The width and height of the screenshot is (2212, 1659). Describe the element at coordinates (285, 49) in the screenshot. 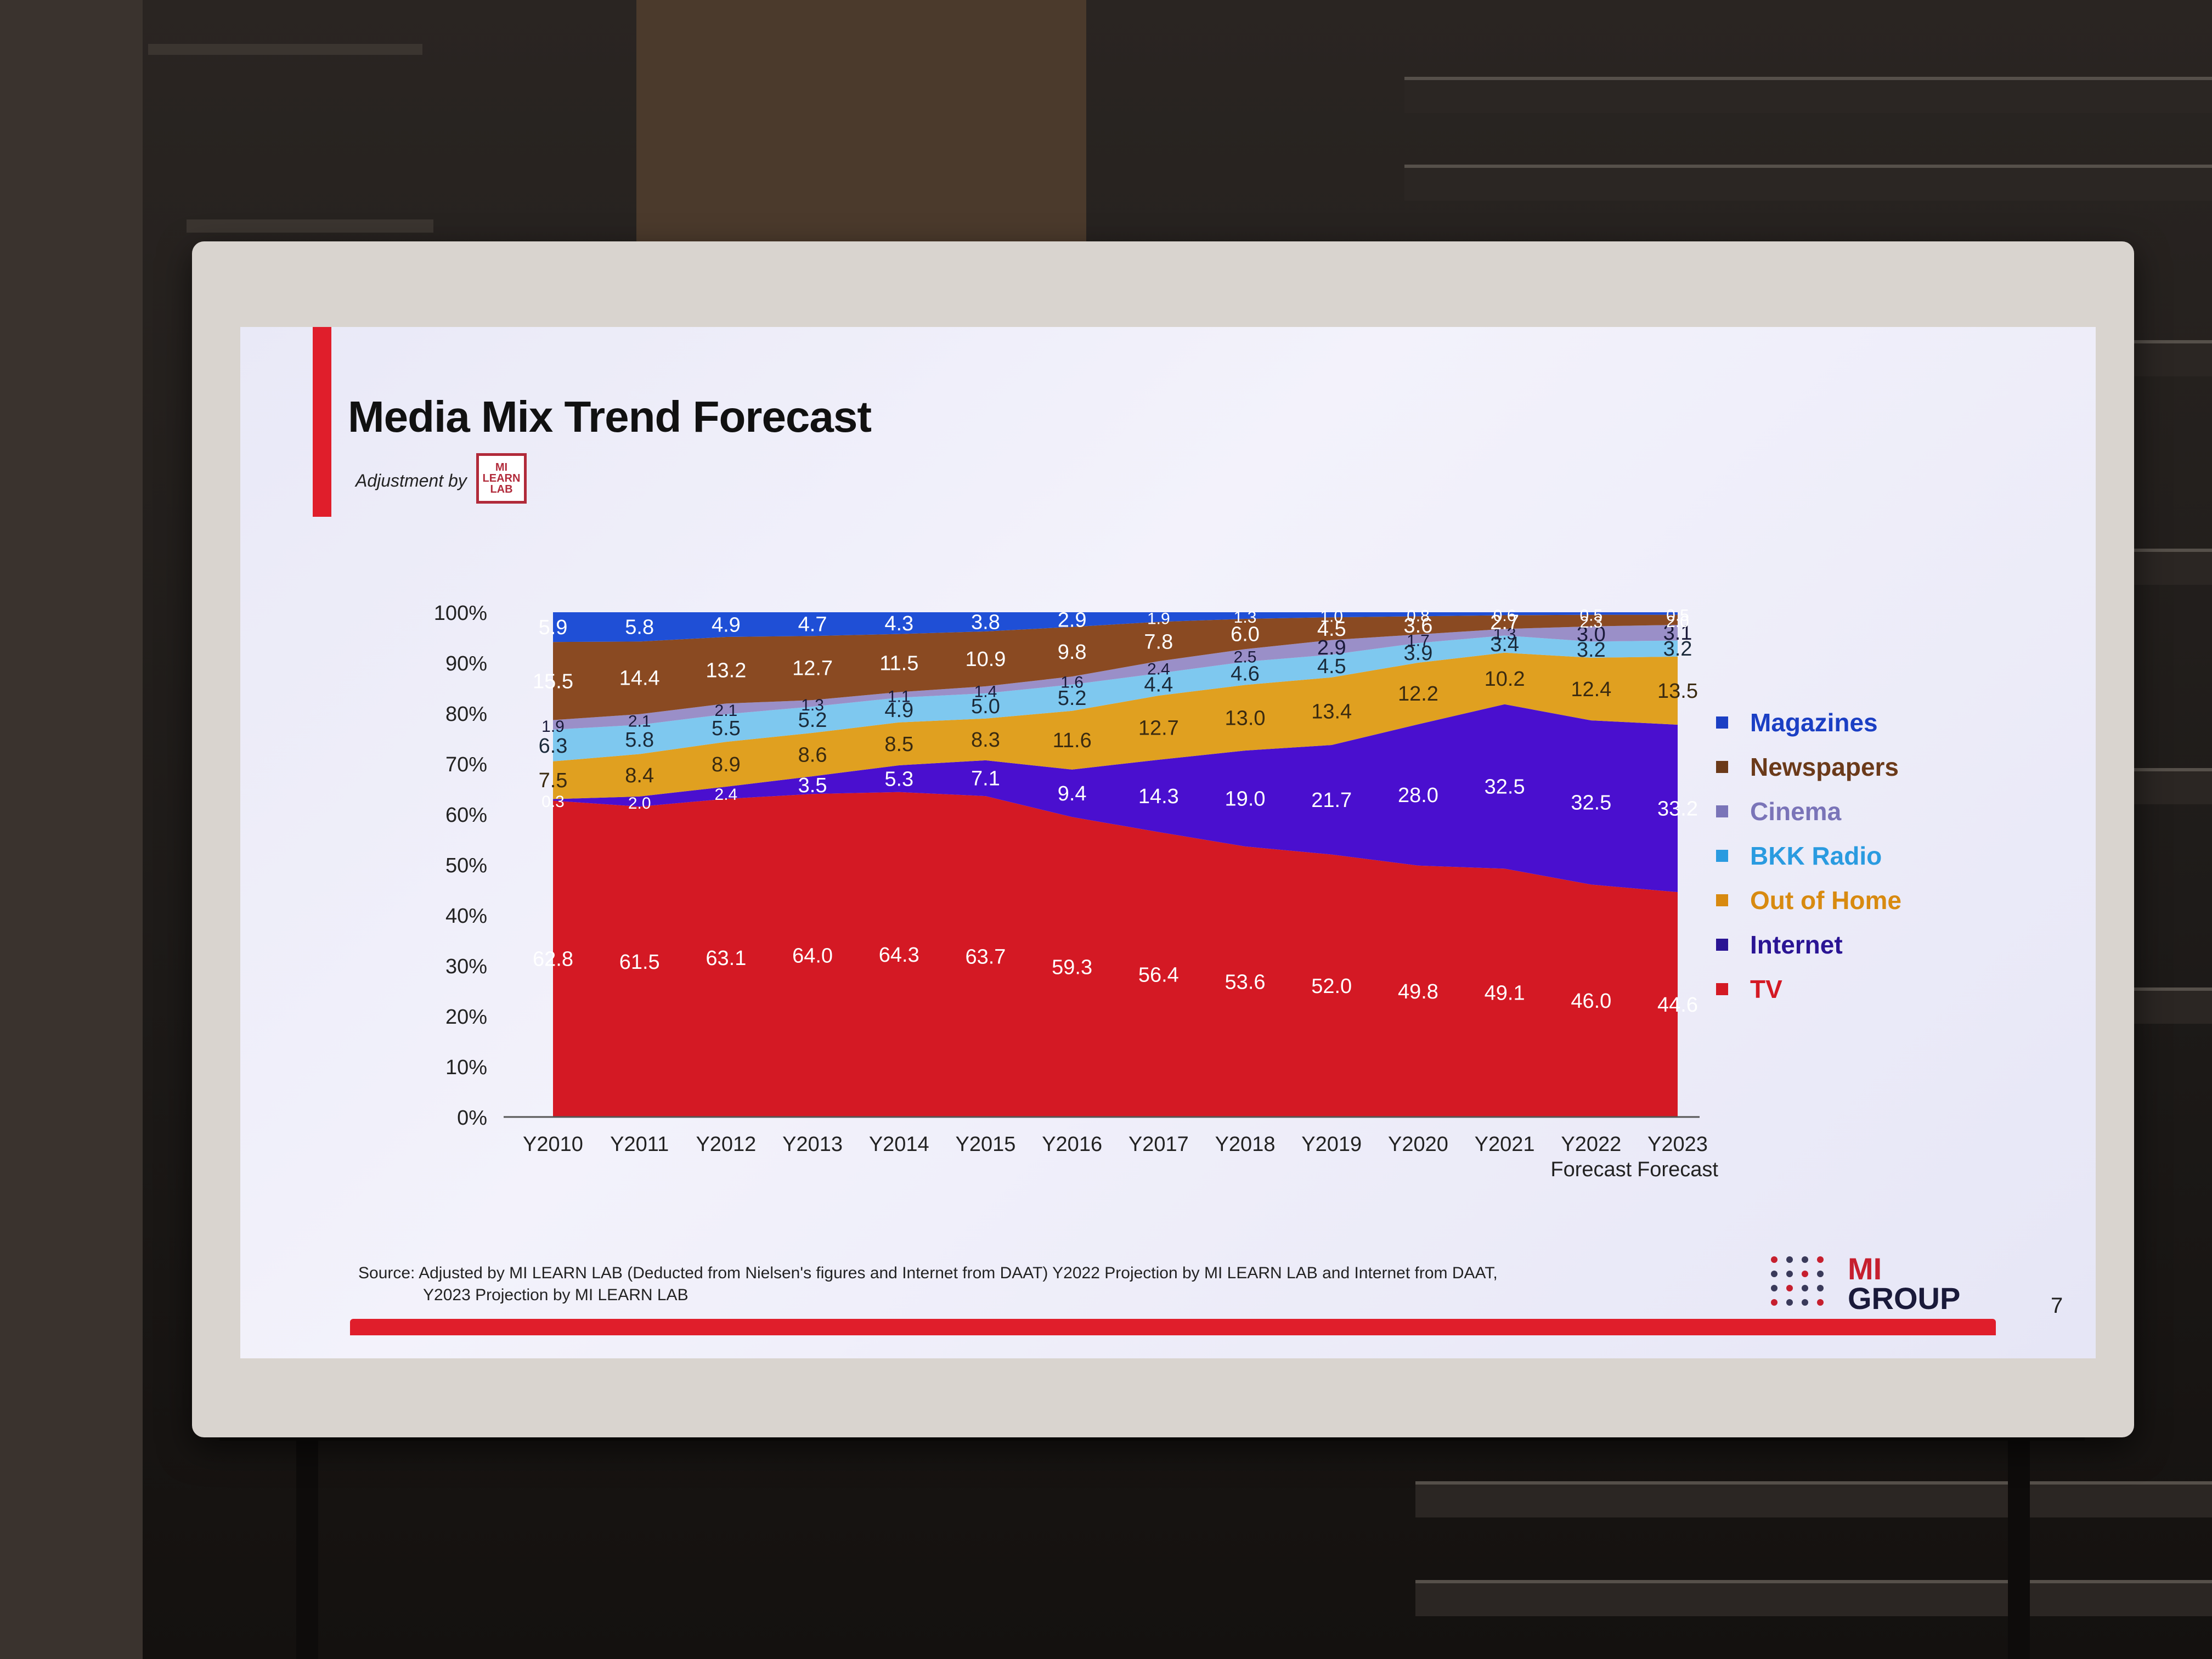

I see `shelf` at that location.